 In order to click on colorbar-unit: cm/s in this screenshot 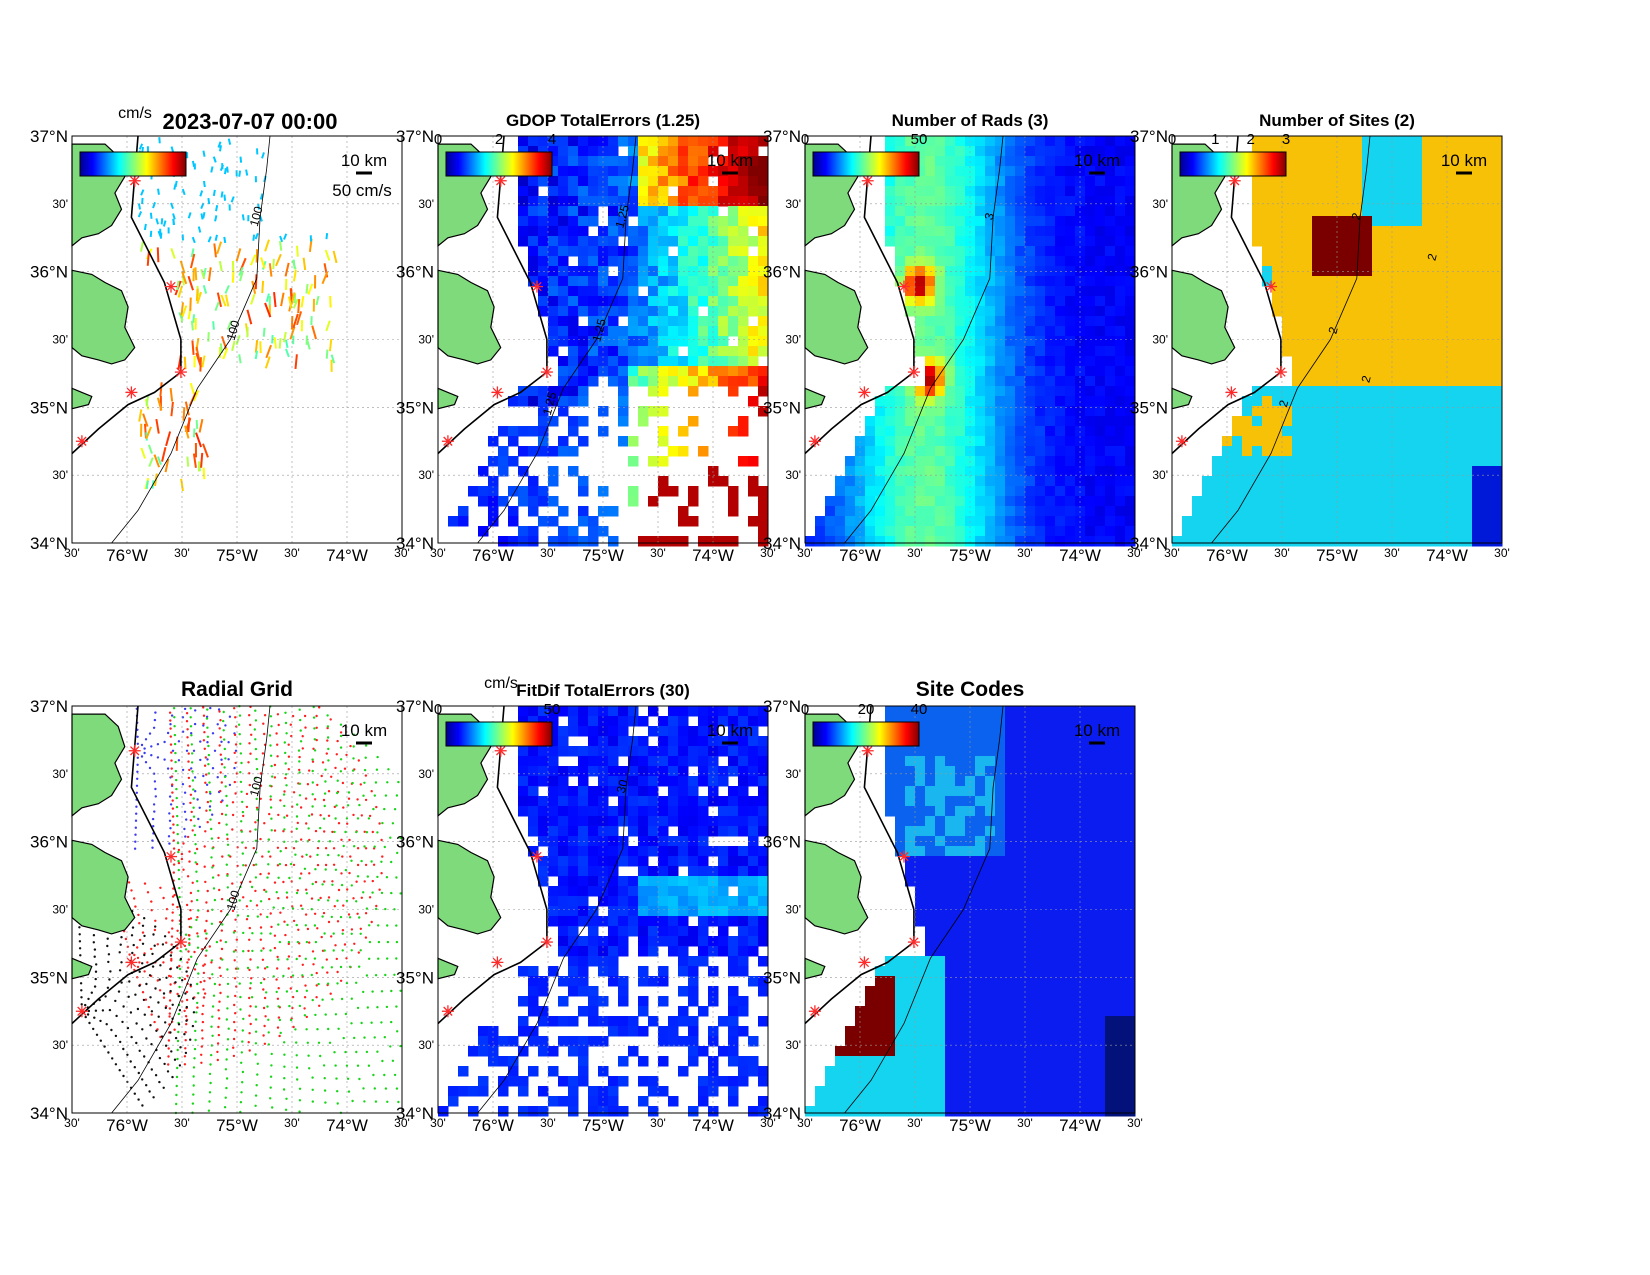, I will do `click(501, 683)`.